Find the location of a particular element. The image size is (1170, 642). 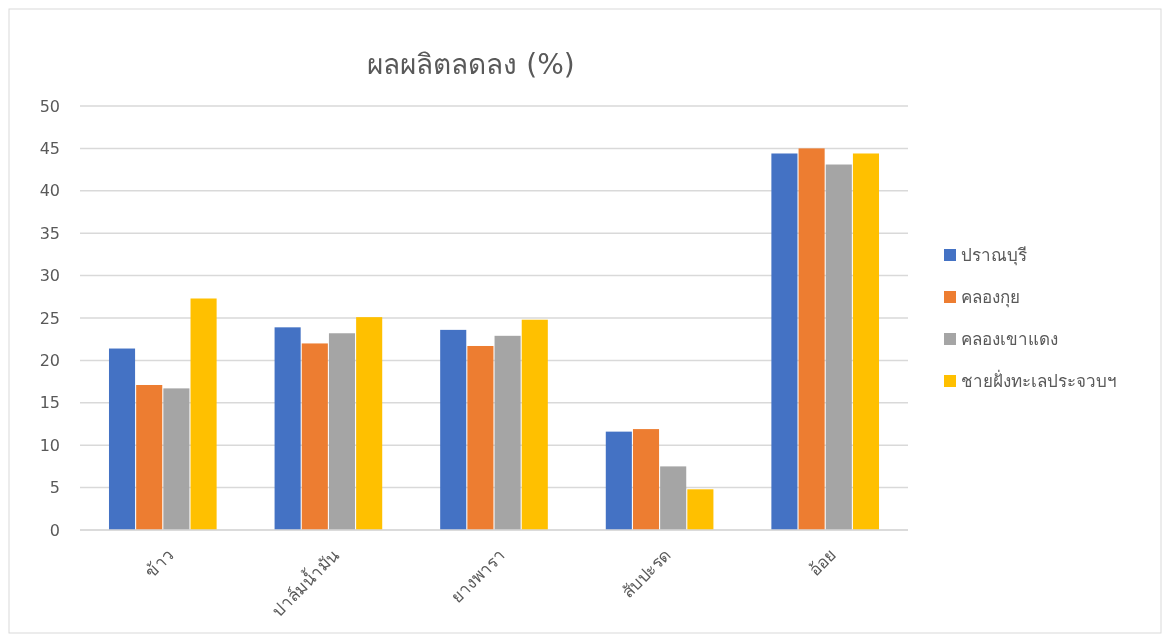

legend-label: ชายฝั่งทะเลประจวบฯ is located at coordinates (1039, 379).